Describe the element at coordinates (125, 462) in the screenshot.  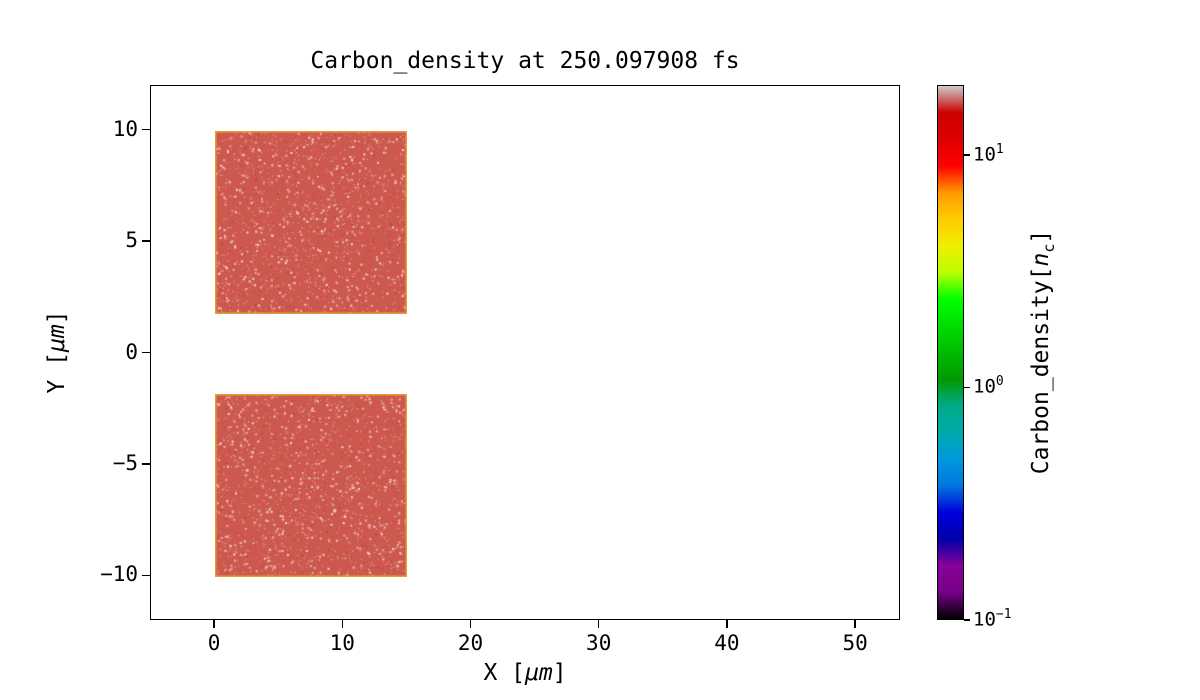
I see `y-tick-label: −5` at that location.